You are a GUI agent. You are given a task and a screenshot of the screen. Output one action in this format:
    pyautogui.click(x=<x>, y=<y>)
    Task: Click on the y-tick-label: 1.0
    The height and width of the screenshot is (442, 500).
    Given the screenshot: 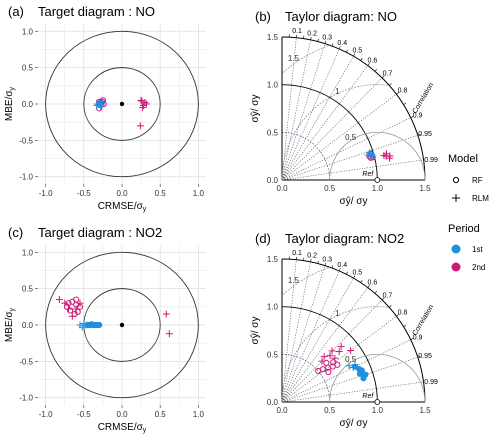 What is the action you would take?
    pyautogui.click(x=273, y=85)
    